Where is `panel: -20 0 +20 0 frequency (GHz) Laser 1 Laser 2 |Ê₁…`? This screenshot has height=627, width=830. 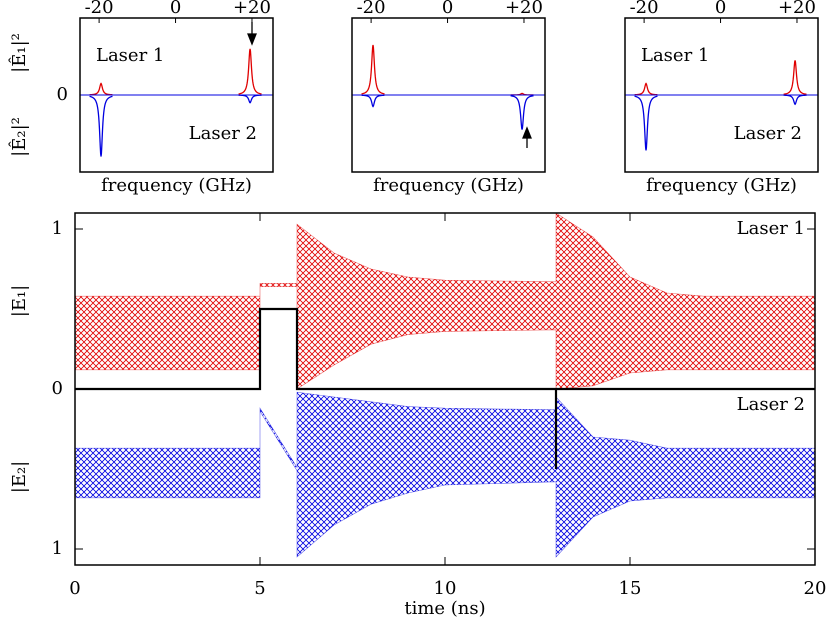 panel: -20 0 +20 0 frequency (GHz) Laser 1 Laser 2 |Ê₁… is located at coordinates (140, 98).